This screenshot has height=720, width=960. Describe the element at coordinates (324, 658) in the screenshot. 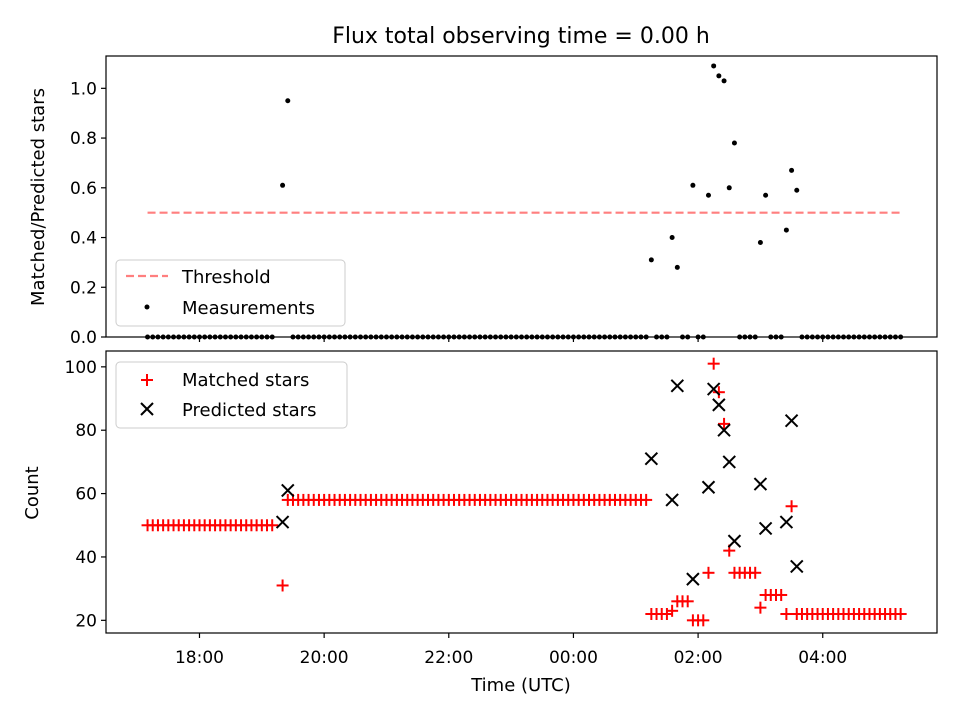

I see `x-tick-label: 20:00` at that location.